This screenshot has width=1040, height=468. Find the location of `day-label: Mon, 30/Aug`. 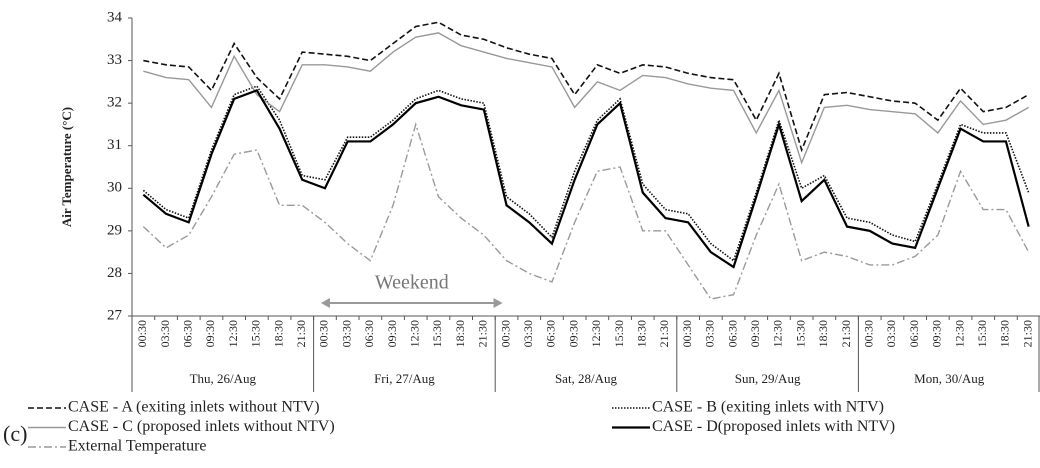

day-label: Mon, 30/Aug is located at coordinates (949, 378).